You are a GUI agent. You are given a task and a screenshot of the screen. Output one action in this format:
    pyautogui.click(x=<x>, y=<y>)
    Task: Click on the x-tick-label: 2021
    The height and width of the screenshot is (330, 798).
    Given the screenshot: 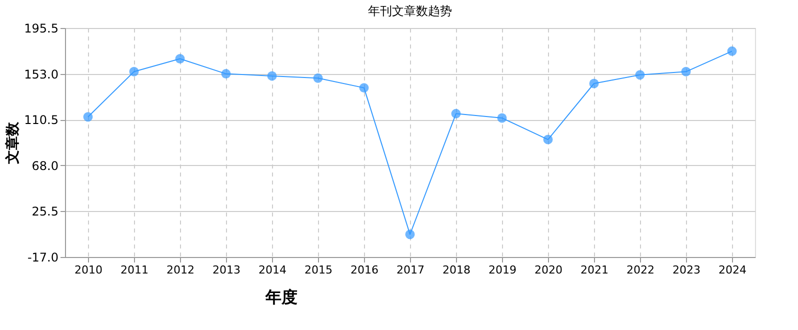 What is the action you would take?
    pyautogui.click(x=594, y=270)
    